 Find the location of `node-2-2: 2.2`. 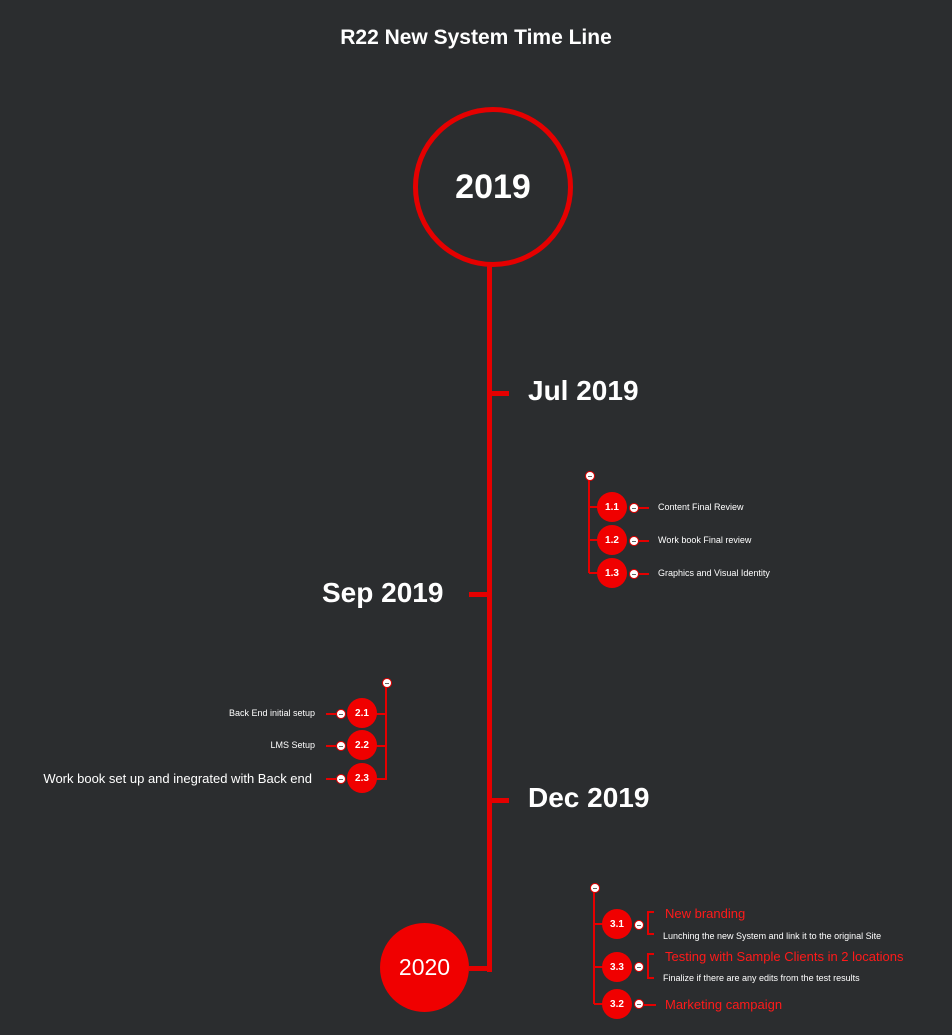

node-2-2: 2.2 is located at coordinates (362, 745).